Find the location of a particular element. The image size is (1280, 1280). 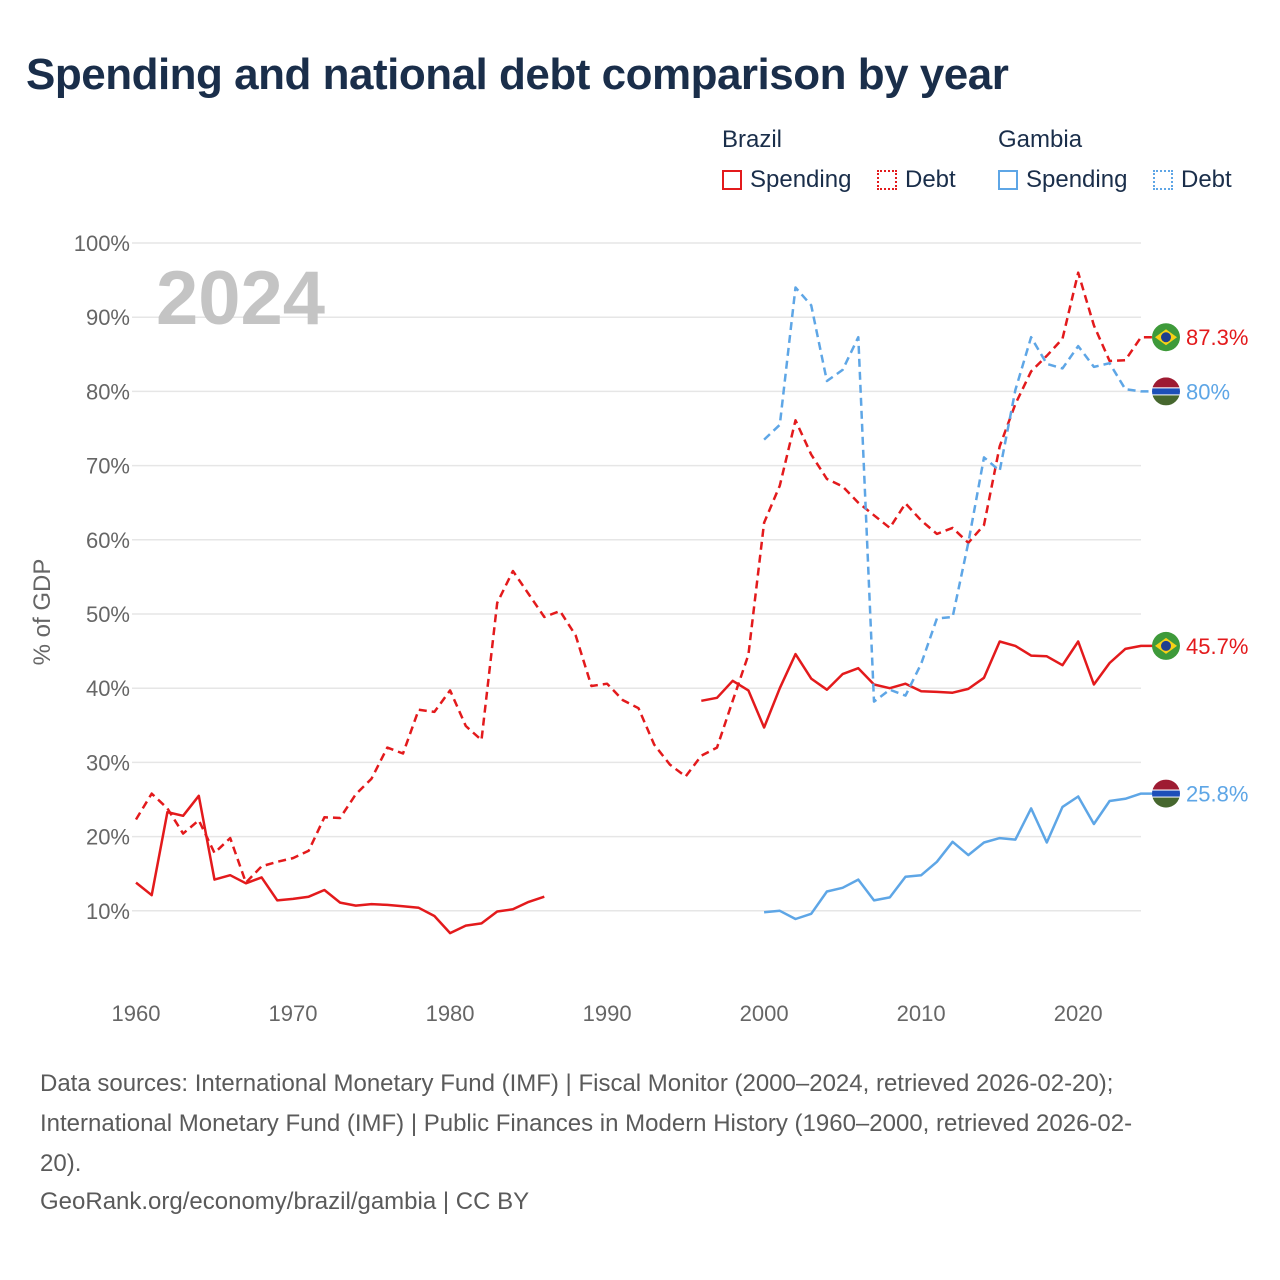

x-tick-label: 1960 is located at coordinates (136, 1013).